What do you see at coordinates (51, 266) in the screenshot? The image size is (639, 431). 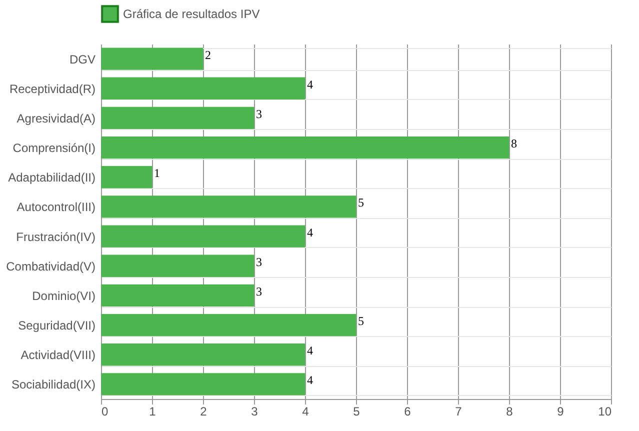 I see `y-tick-label: Combatividad(V)` at bounding box center [51, 266].